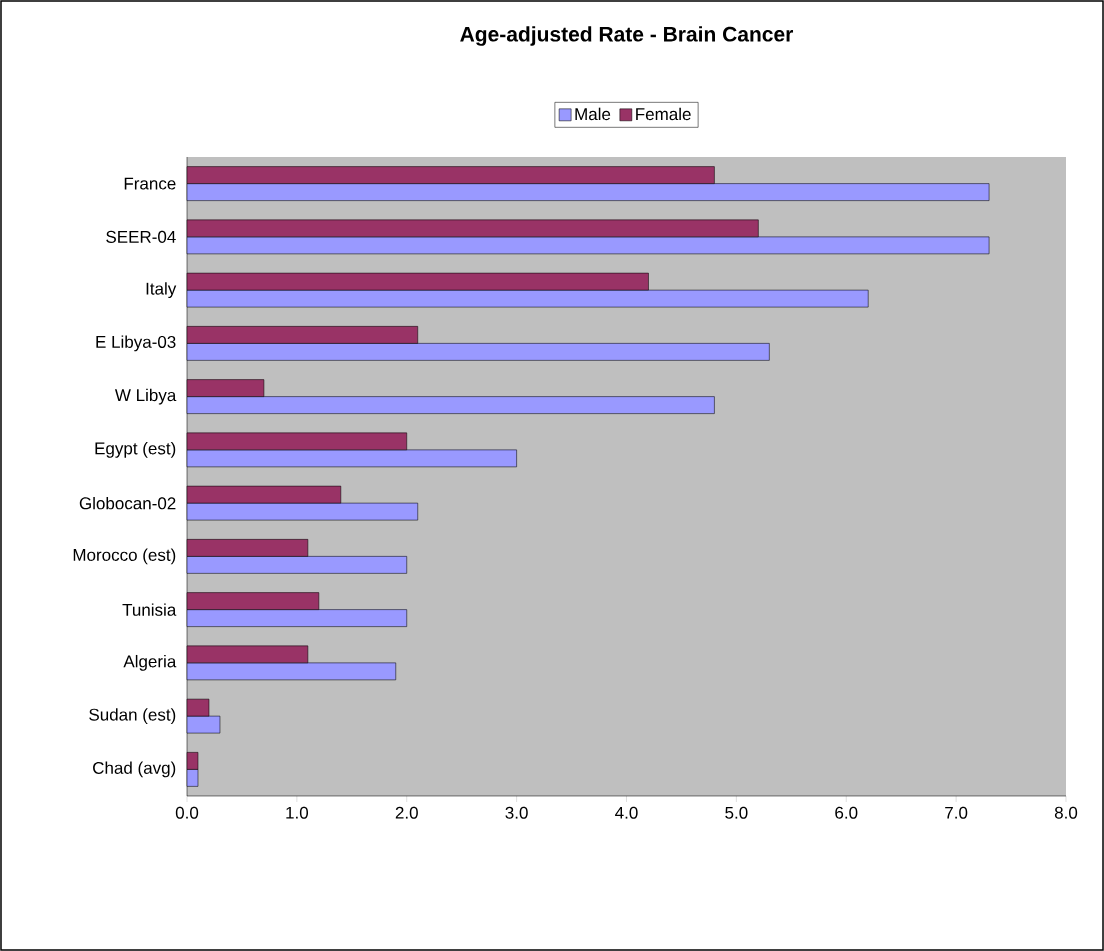 The width and height of the screenshot is (1104, 951). What do you see at coordinates (150, 183) in the screenshot?
I see `y-tick-label: France` at bounding box center [150, 183].